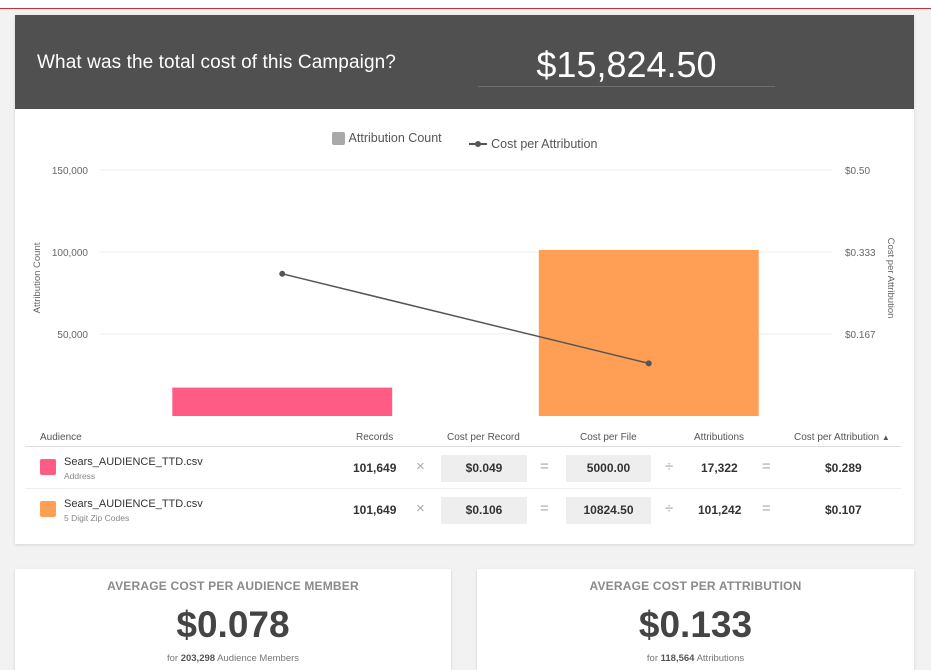 The height and width of the screenshot is (670, 931). What do you see at coordinates (484, 468) in the screenshot?
I see `cost-per-record-value: $0.049` at bounding box center [484, 468].